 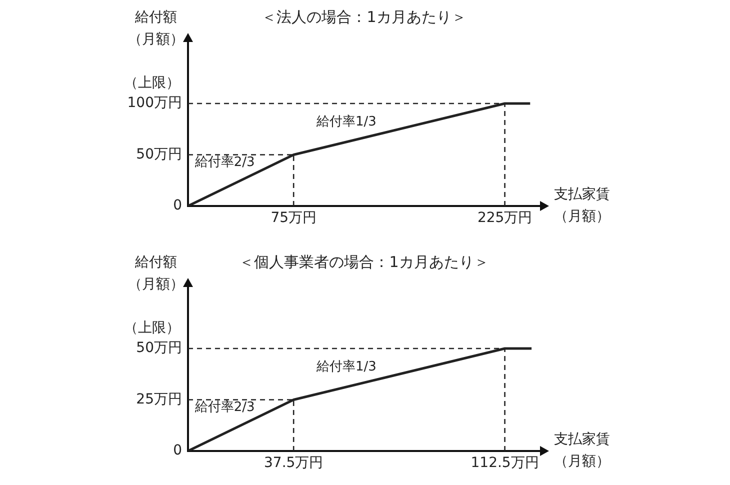 I want to click on x-tick-label: 225万円, so click(x=504, y=218).